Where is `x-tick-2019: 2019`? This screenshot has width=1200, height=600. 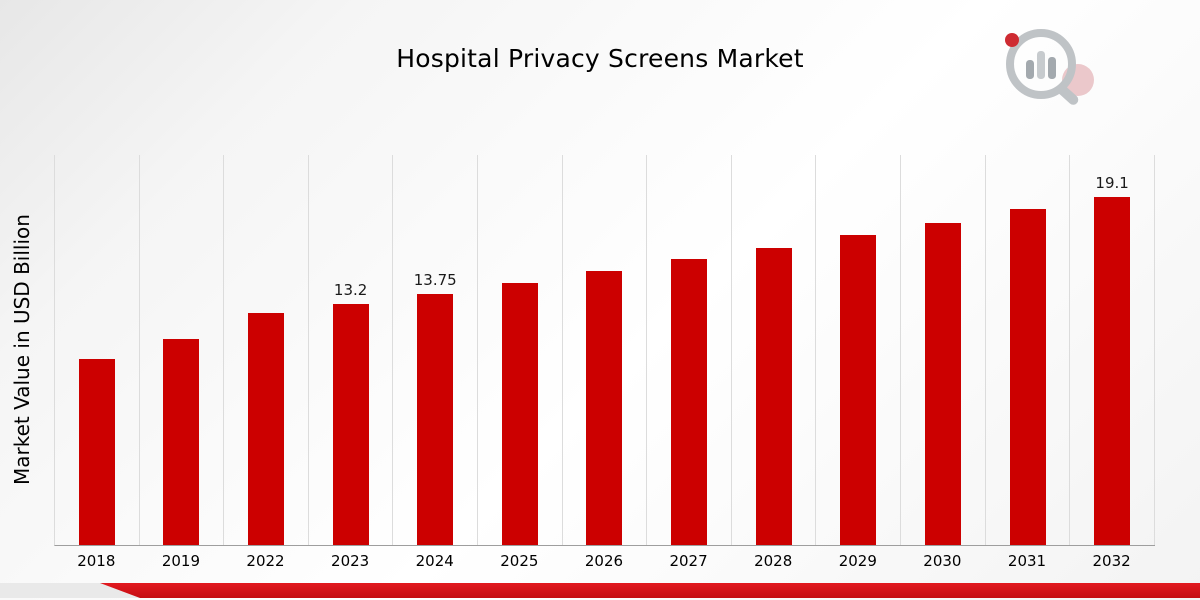 x-tick-2019: 2019 is located at coordinates (180, 561).